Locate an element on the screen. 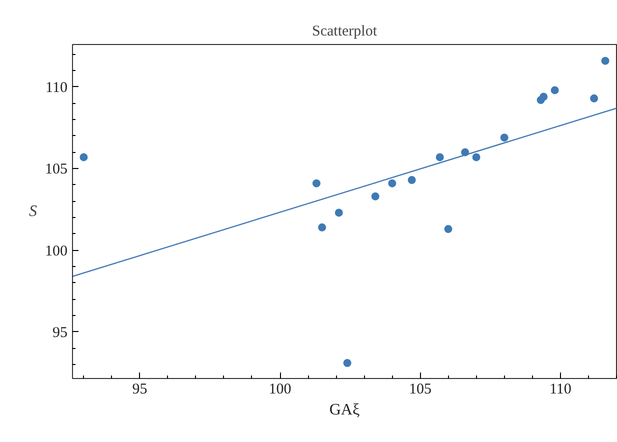 The width and height of the screenshot is (617, 442). y-tick-label: 95 is located at coordinates (60, 332).